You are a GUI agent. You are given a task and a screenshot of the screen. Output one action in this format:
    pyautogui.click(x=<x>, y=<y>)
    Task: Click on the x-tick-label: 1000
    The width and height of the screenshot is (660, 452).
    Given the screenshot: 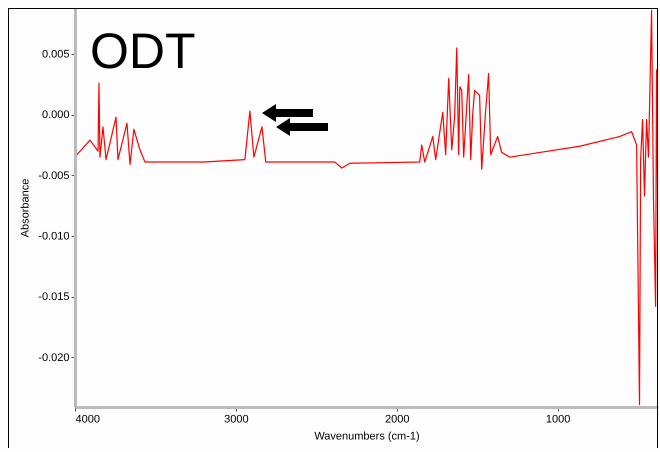 What is the action you would take?
    pyautogui.click(x=558, y=420)
    